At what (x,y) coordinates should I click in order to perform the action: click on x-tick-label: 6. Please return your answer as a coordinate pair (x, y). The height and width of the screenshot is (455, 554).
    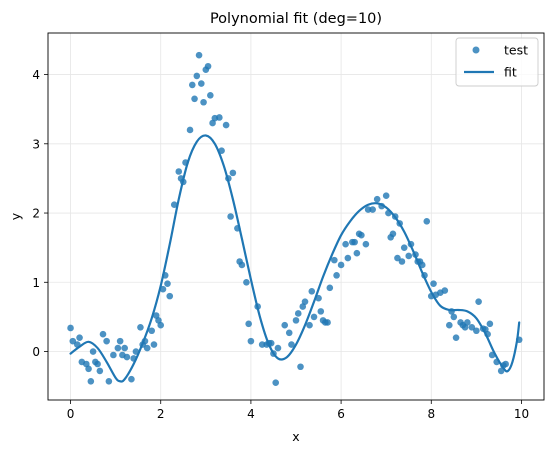
    Looking at the image, I should click on (341, 414).